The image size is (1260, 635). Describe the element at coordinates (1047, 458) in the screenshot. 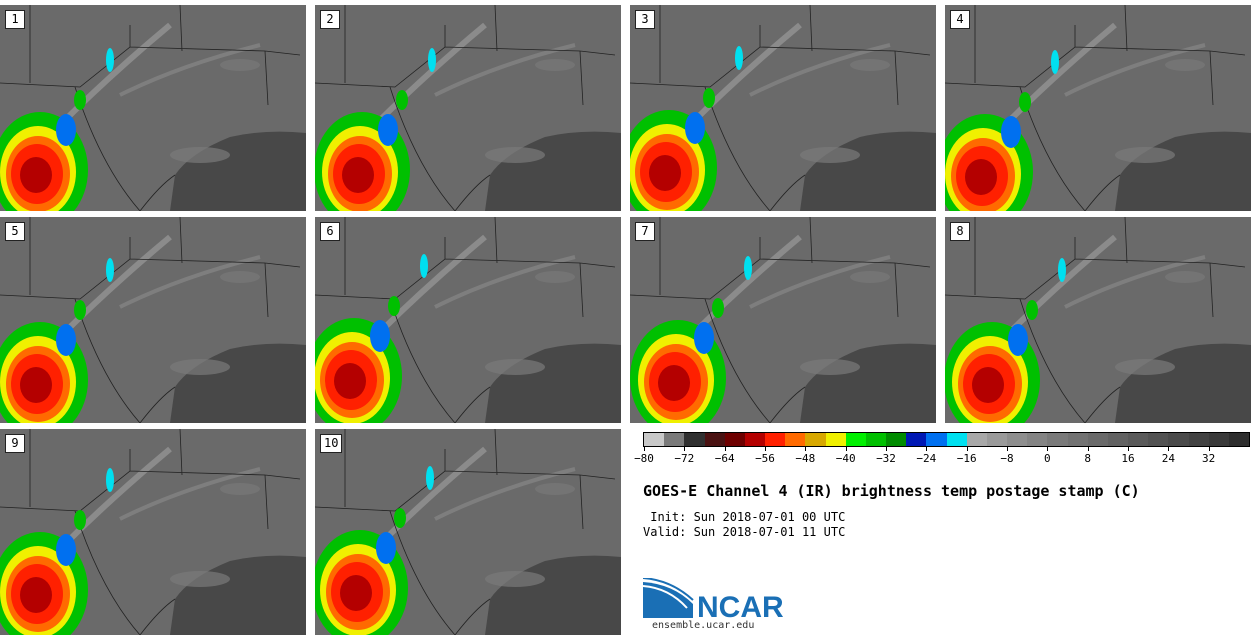

I see `colorbar-tick-label: 0` at that location.